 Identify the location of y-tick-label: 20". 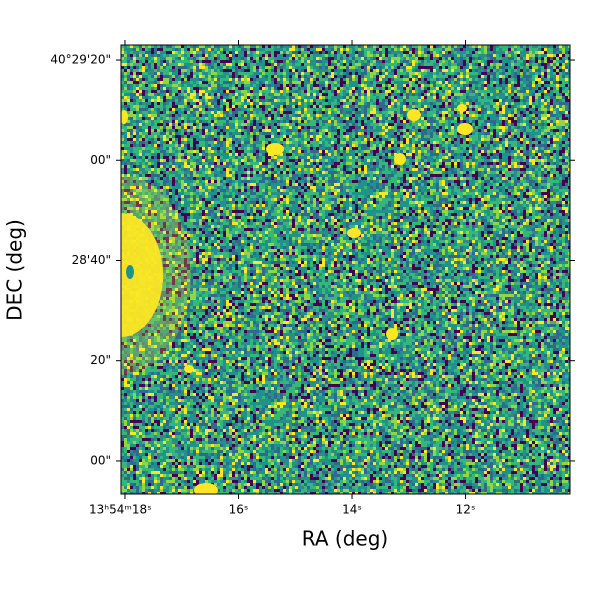
(100, 360).